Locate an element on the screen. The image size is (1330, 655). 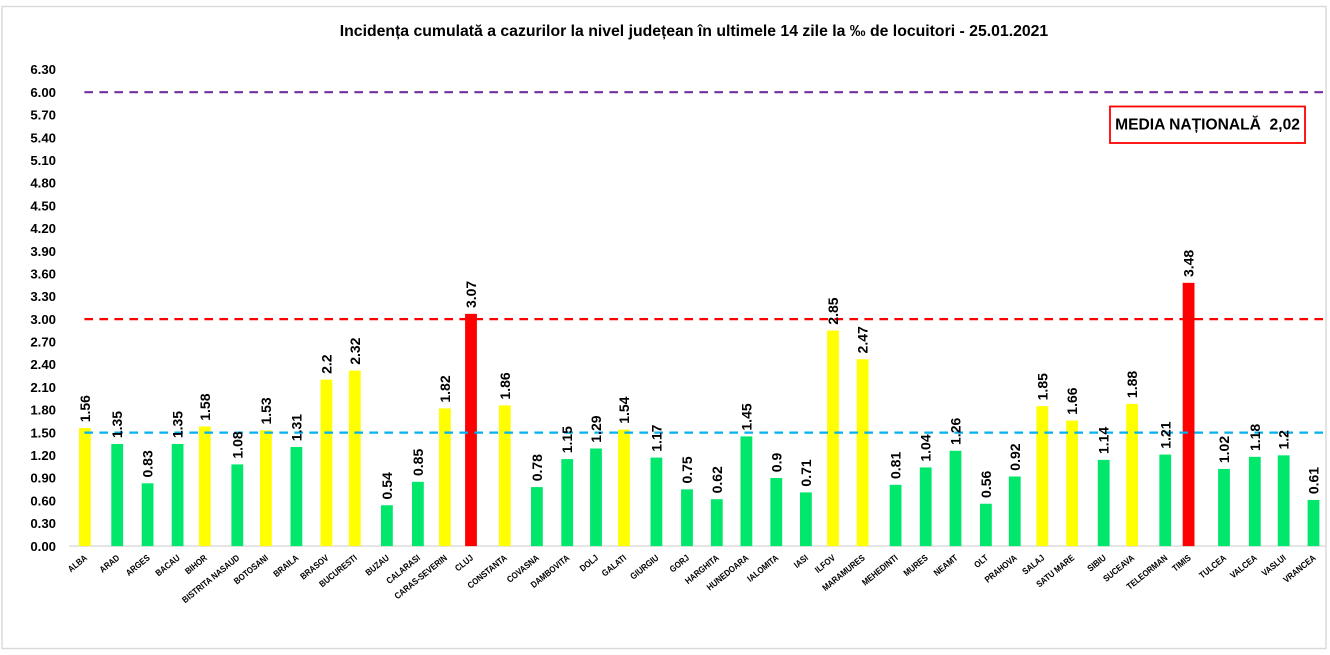
svg-text: 1.45 is located at coordinates (746, 416).